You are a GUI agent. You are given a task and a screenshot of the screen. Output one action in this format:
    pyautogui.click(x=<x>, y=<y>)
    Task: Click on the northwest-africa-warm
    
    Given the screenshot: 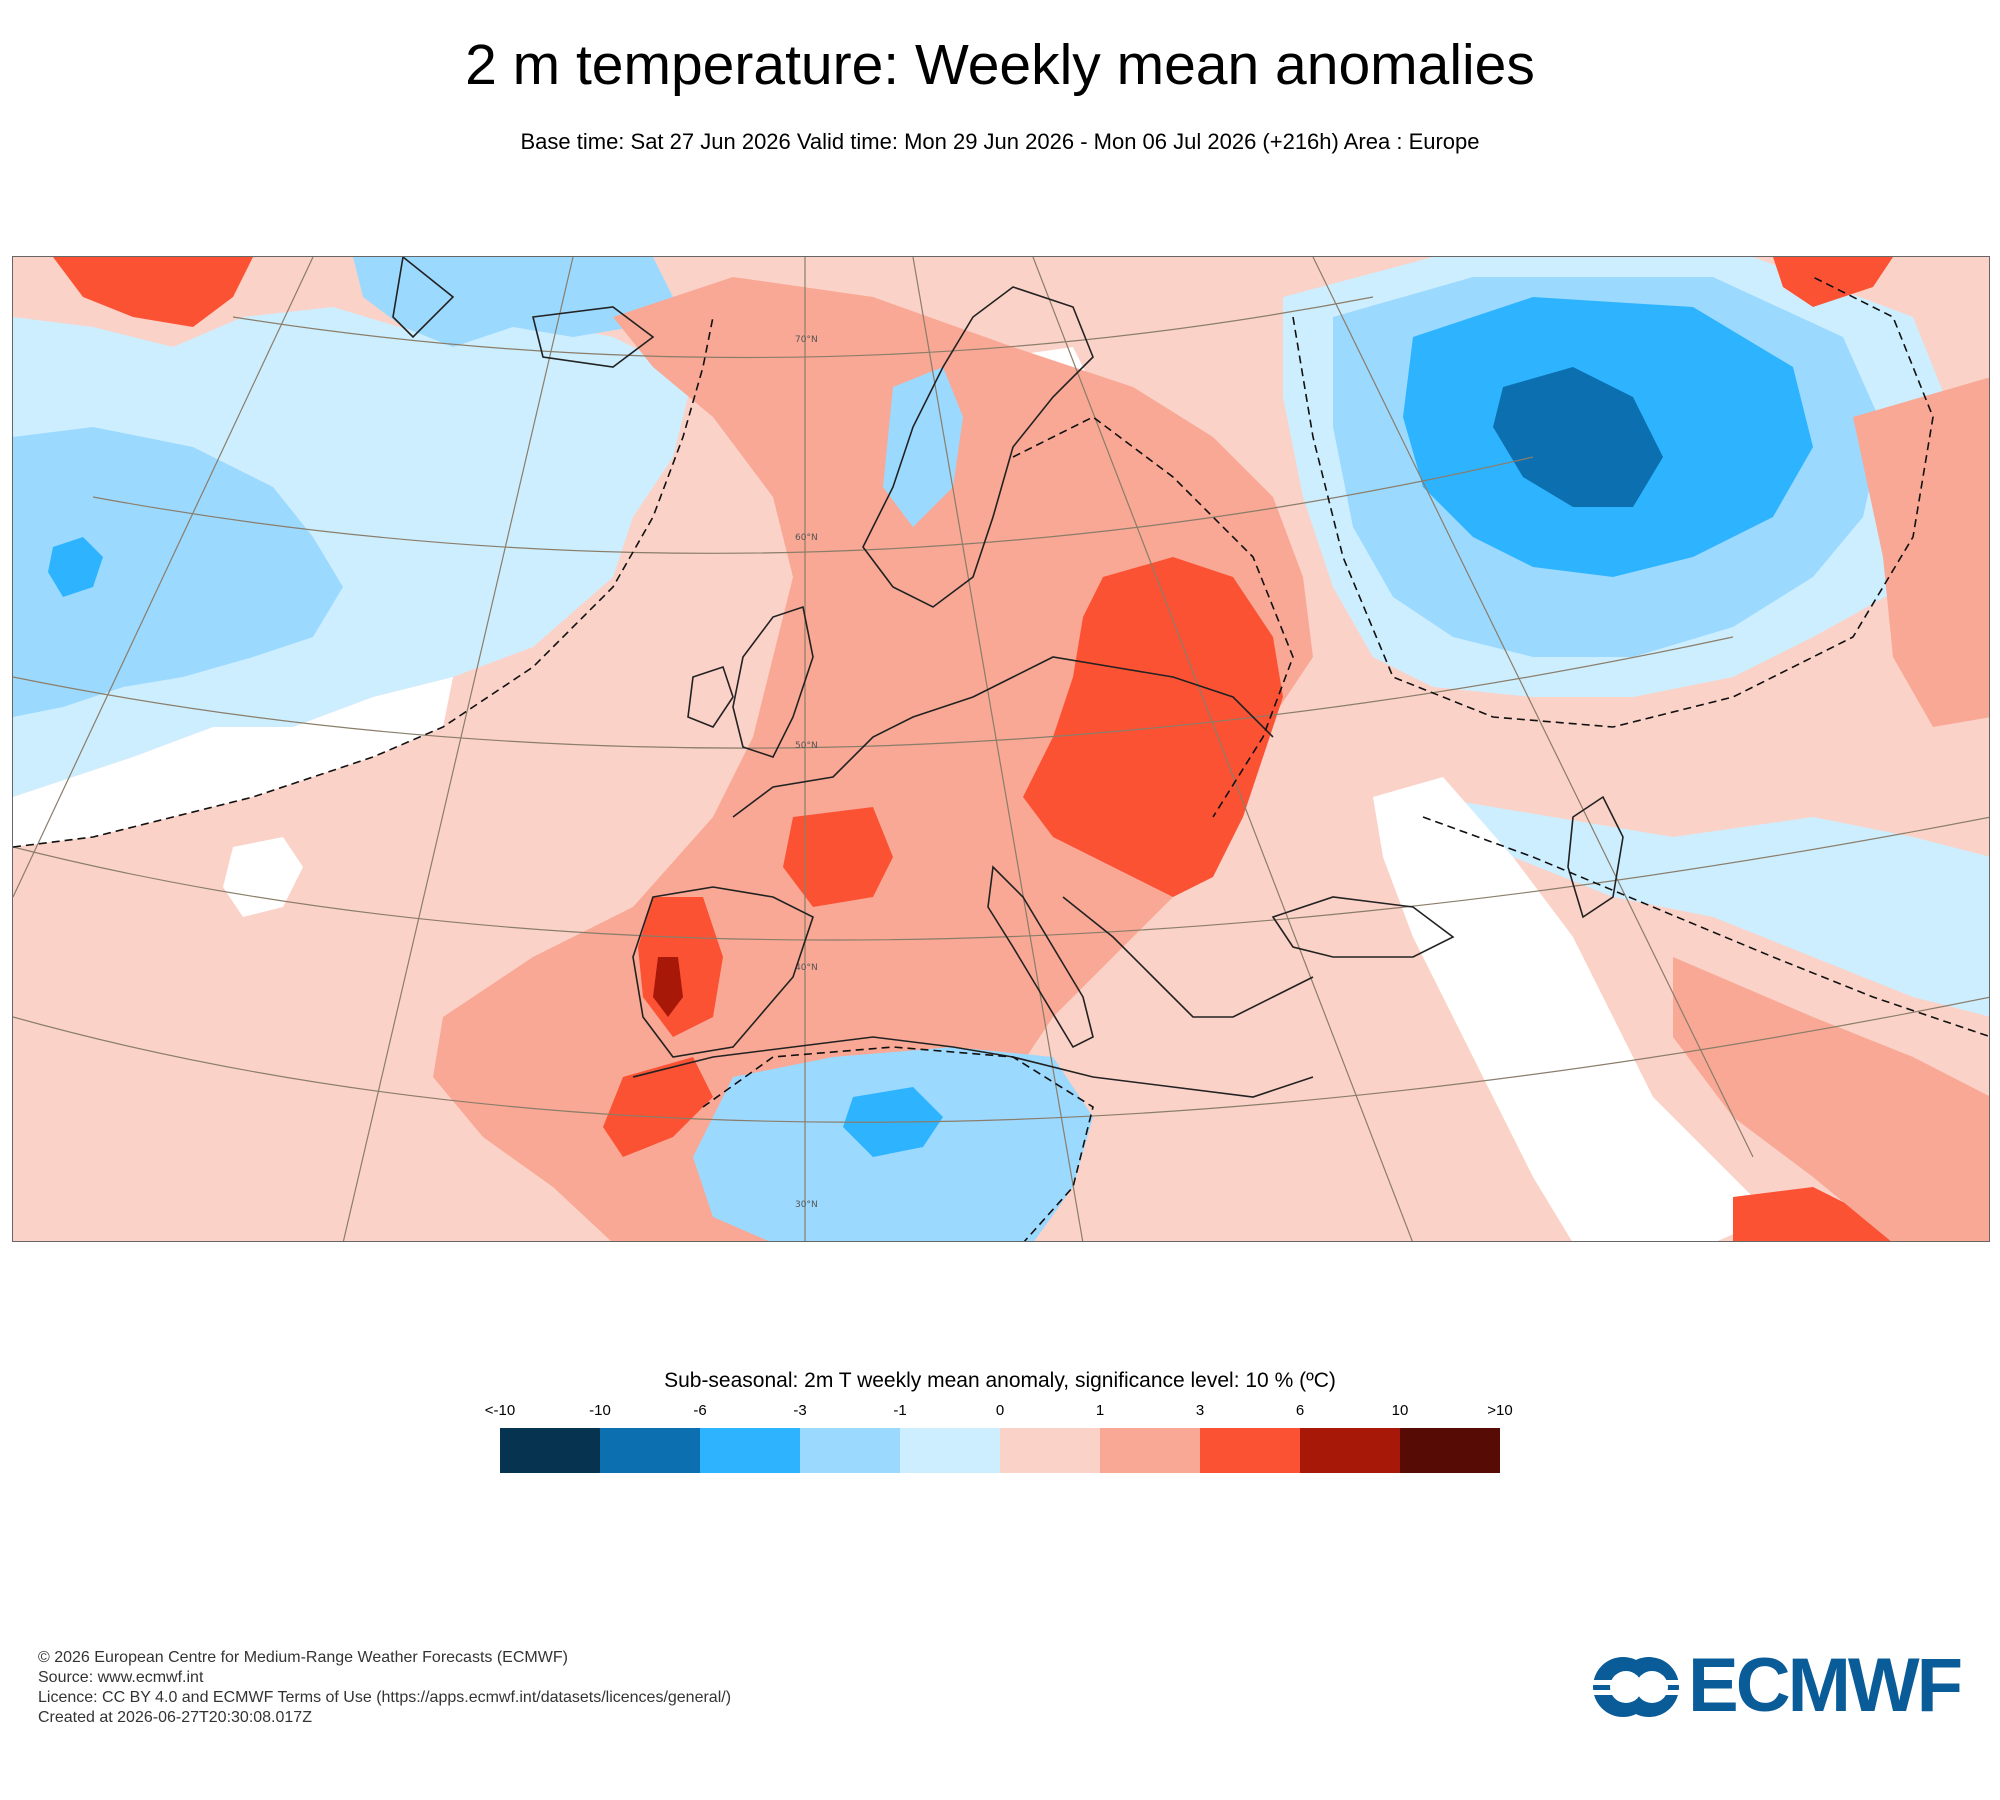 What is the action you would take?
    pyautogui.click(x=658, y=1107)
    